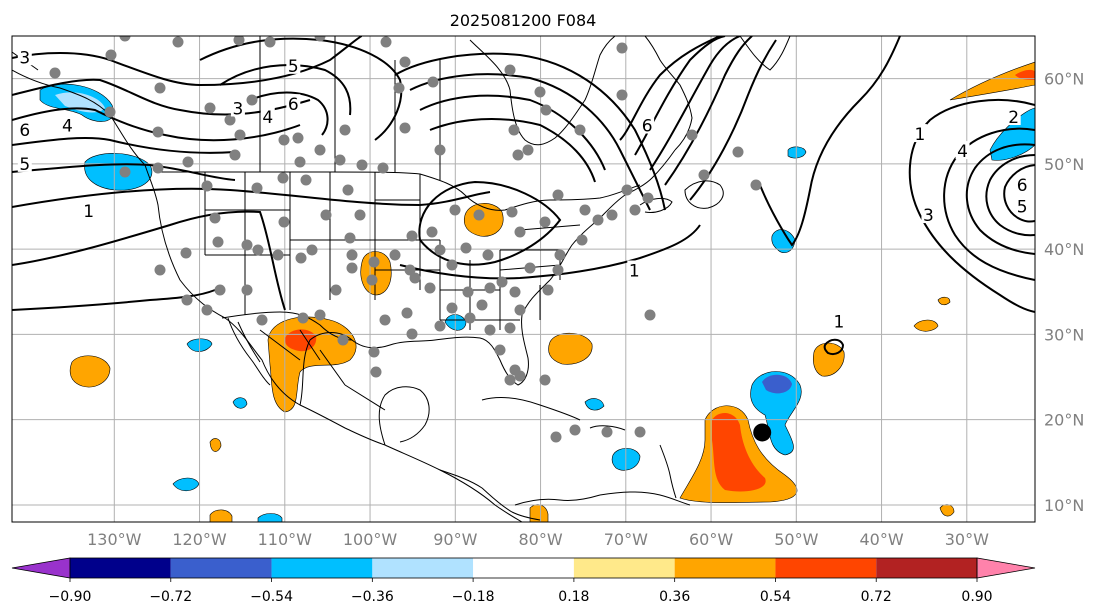 The width and height of the screenshot is (1105, 615). What do you see at coordinates (573, 597) in the screenshot?
I see `colorbar-tick-label: 0.18` at bounding box center [573, 597].